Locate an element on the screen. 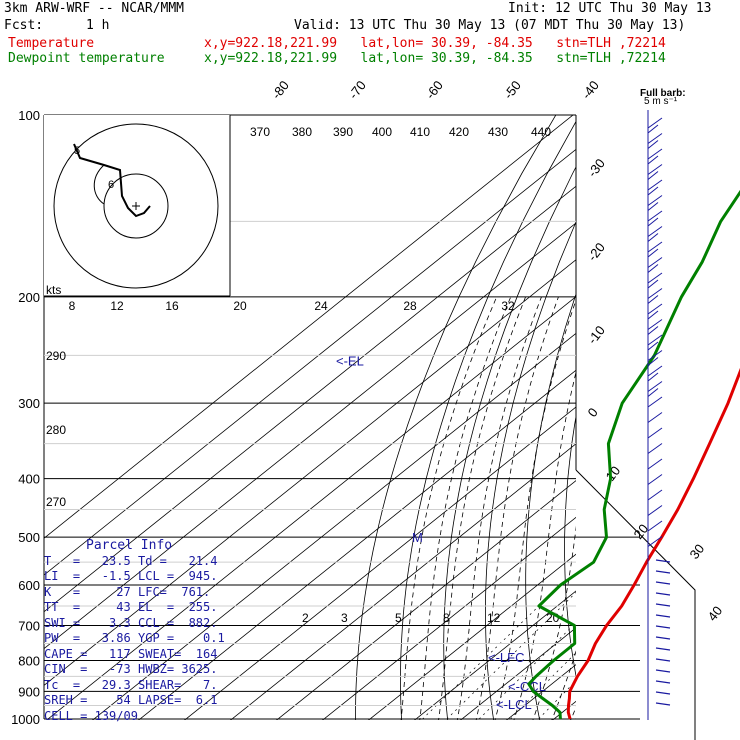 The image size is (740, 740). parcel-info-row: PW = 3.86 YGP = 0.1 is located at coordinates (137, 639).